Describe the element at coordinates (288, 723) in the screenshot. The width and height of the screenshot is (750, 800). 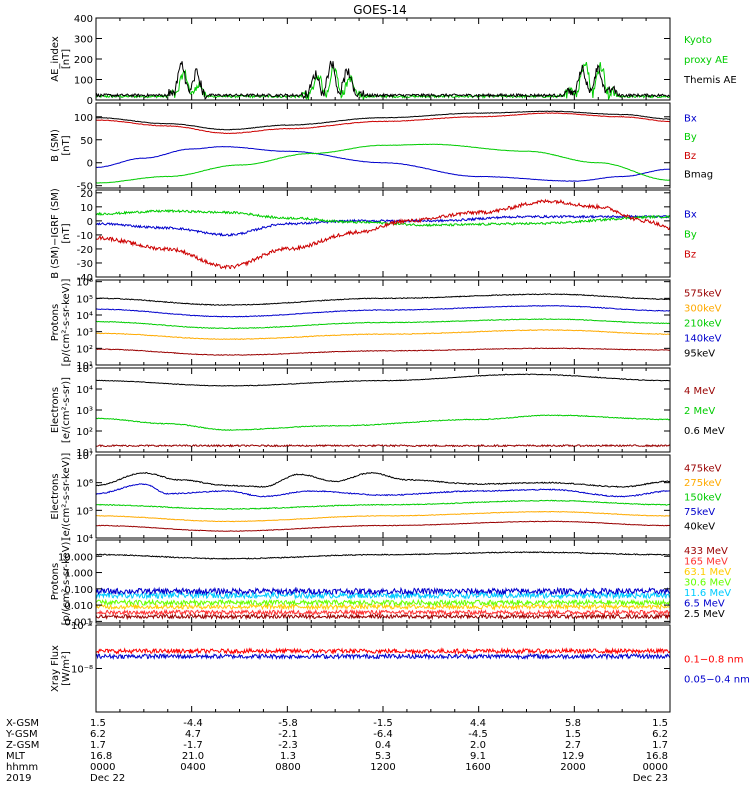
I see `ephemeris-value: -5.8` at that location.